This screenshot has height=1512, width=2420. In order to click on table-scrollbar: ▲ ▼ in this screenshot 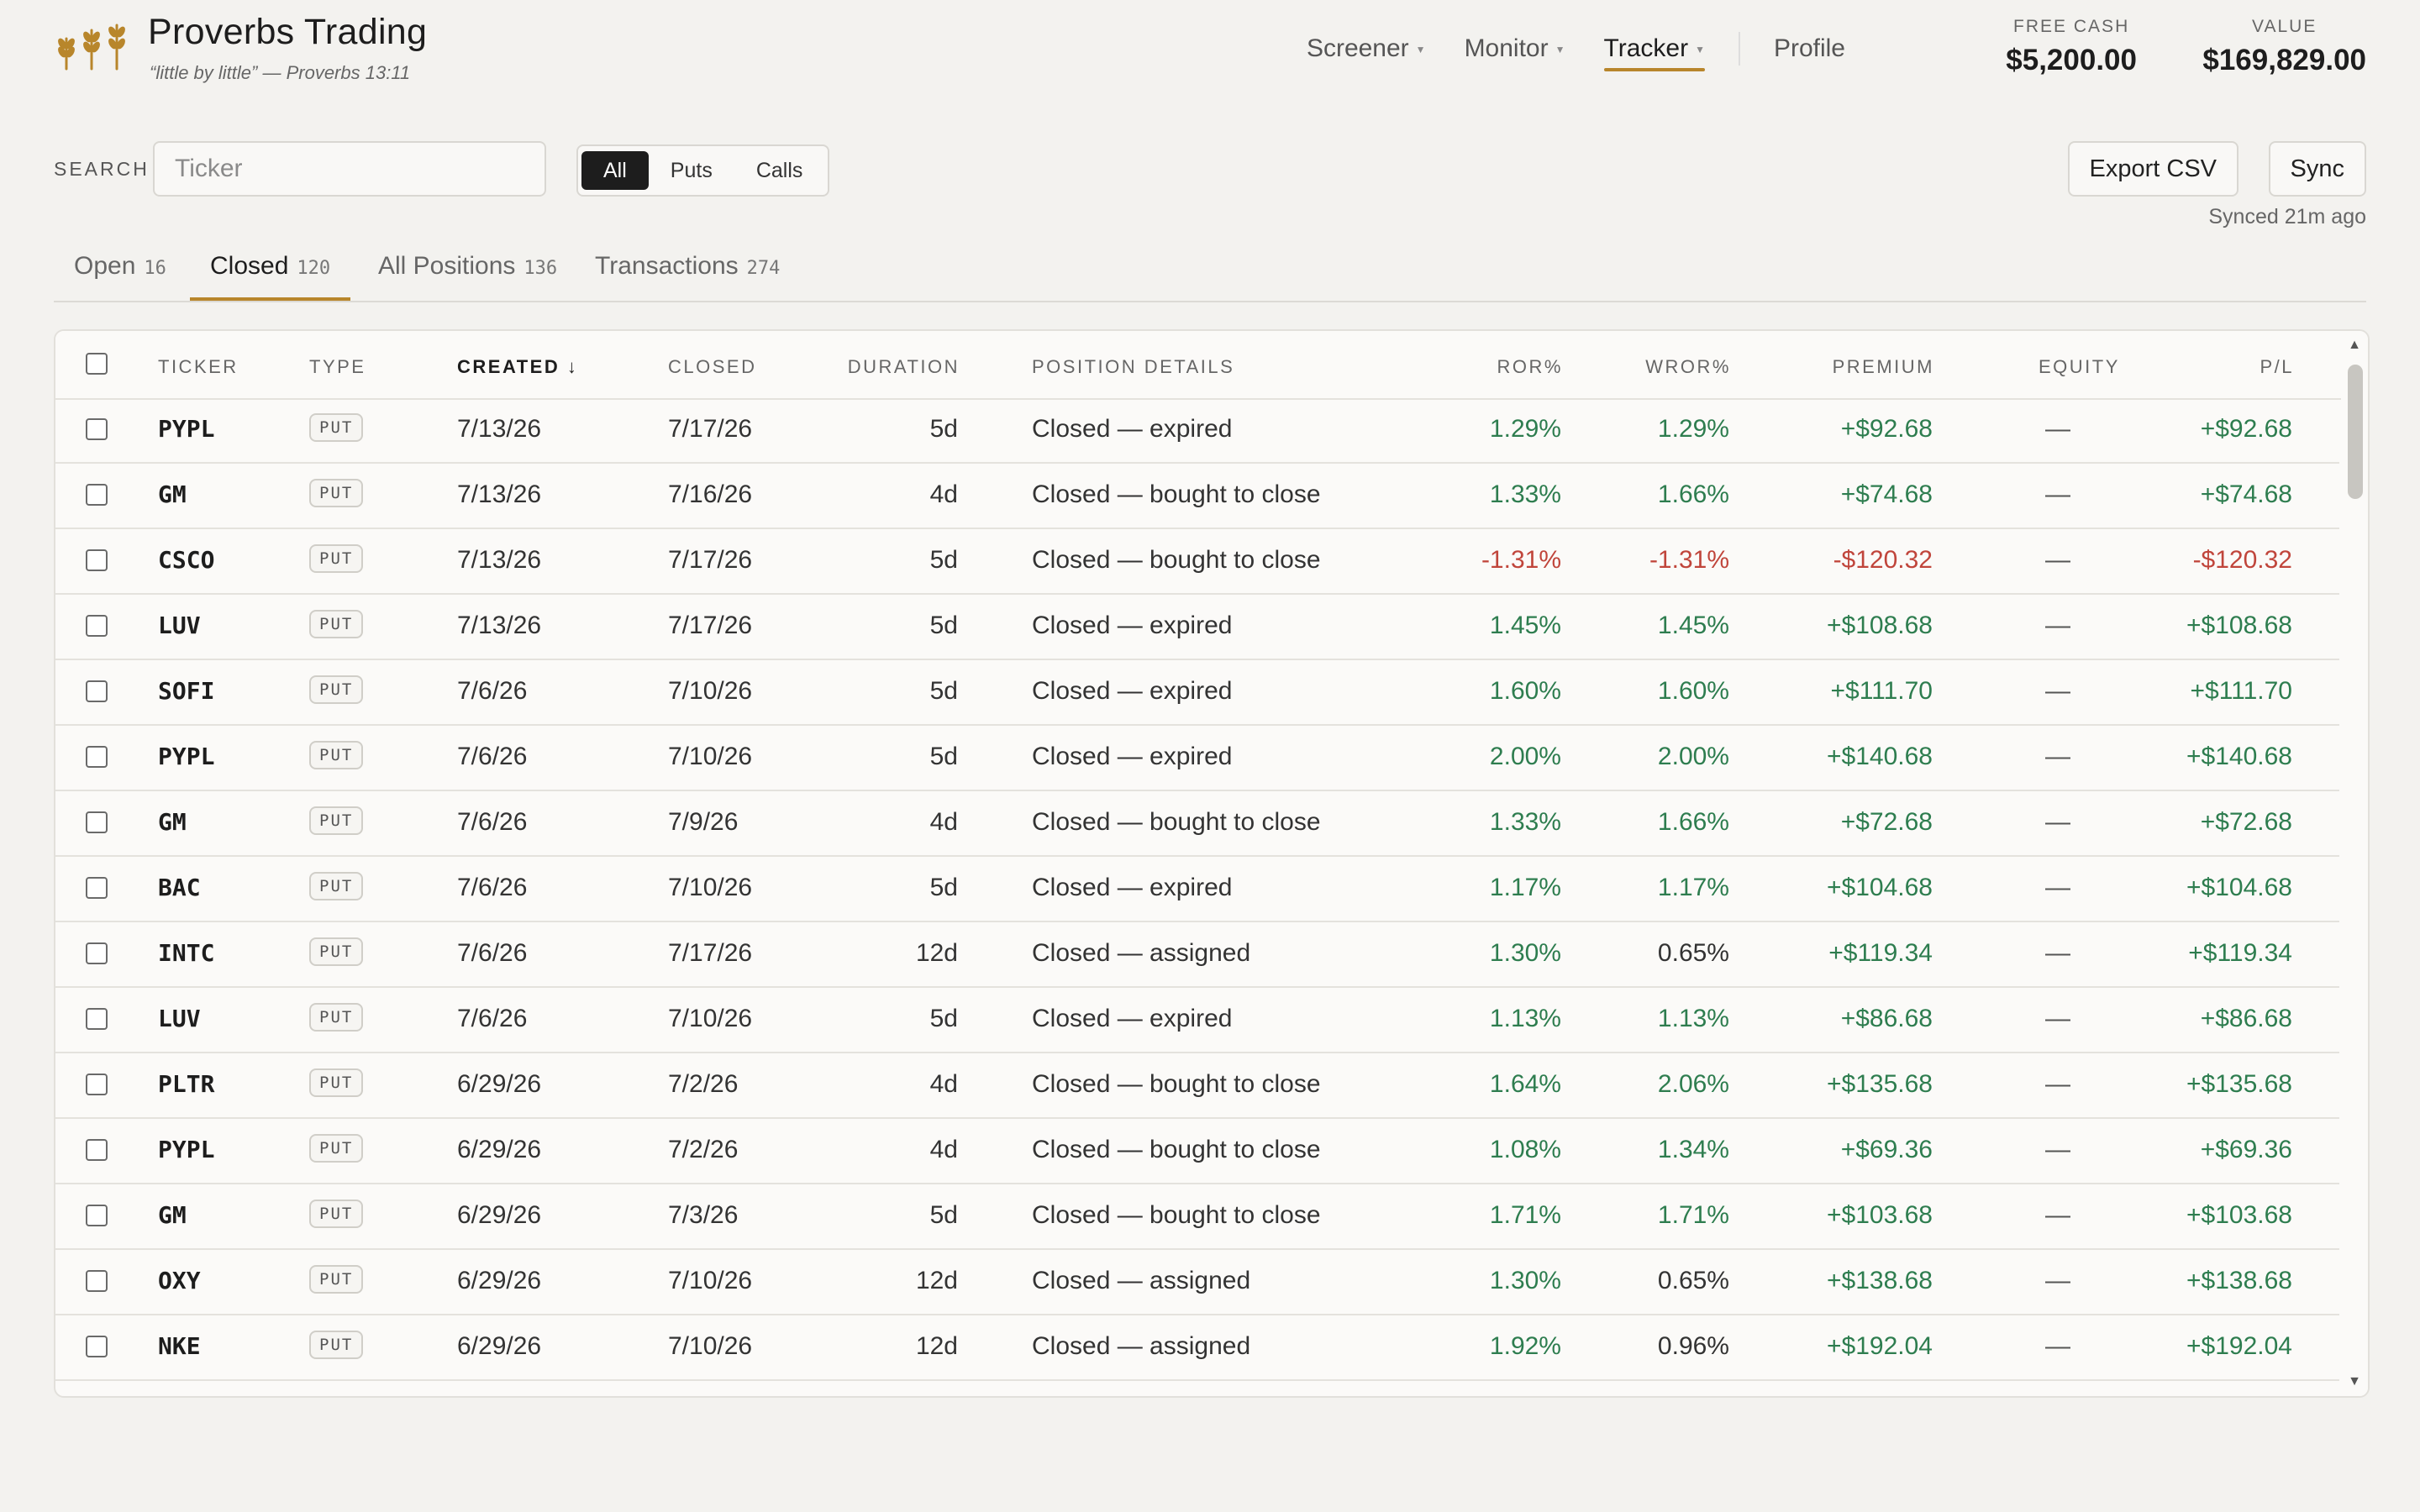, I will do `click(2355, 863)`.